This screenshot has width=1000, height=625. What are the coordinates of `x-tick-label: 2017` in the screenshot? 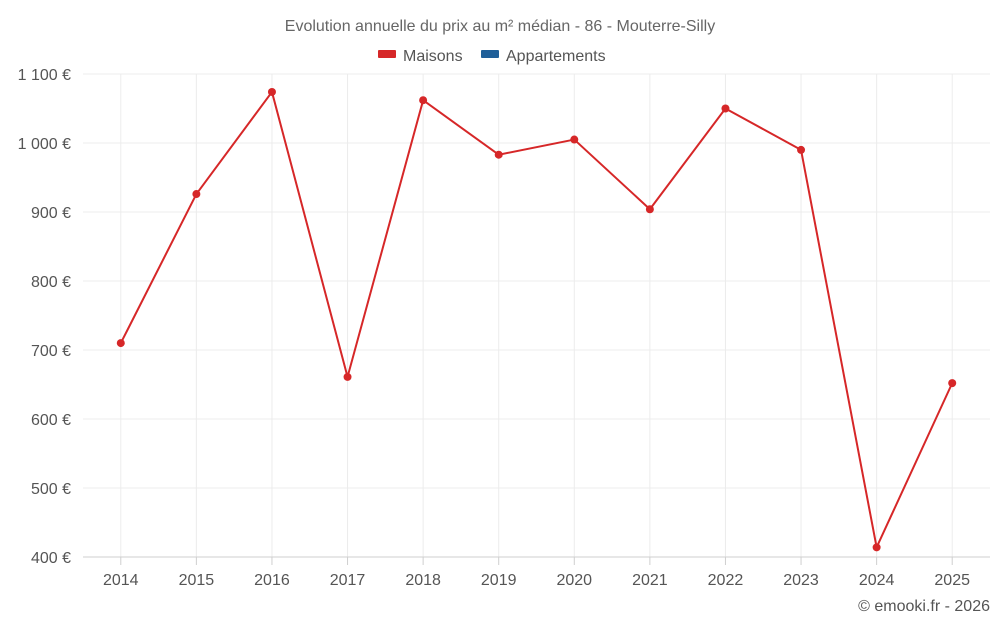 It's located at (348, 580).